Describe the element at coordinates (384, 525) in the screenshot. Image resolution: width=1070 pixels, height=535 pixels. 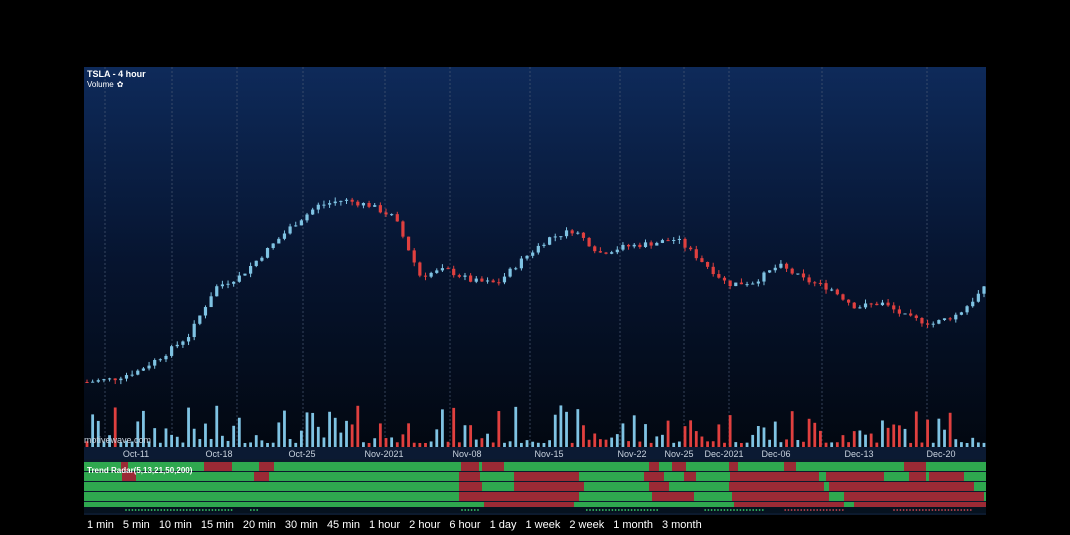
I see `timeframe-button-1-hour: 1 hour` at that location.